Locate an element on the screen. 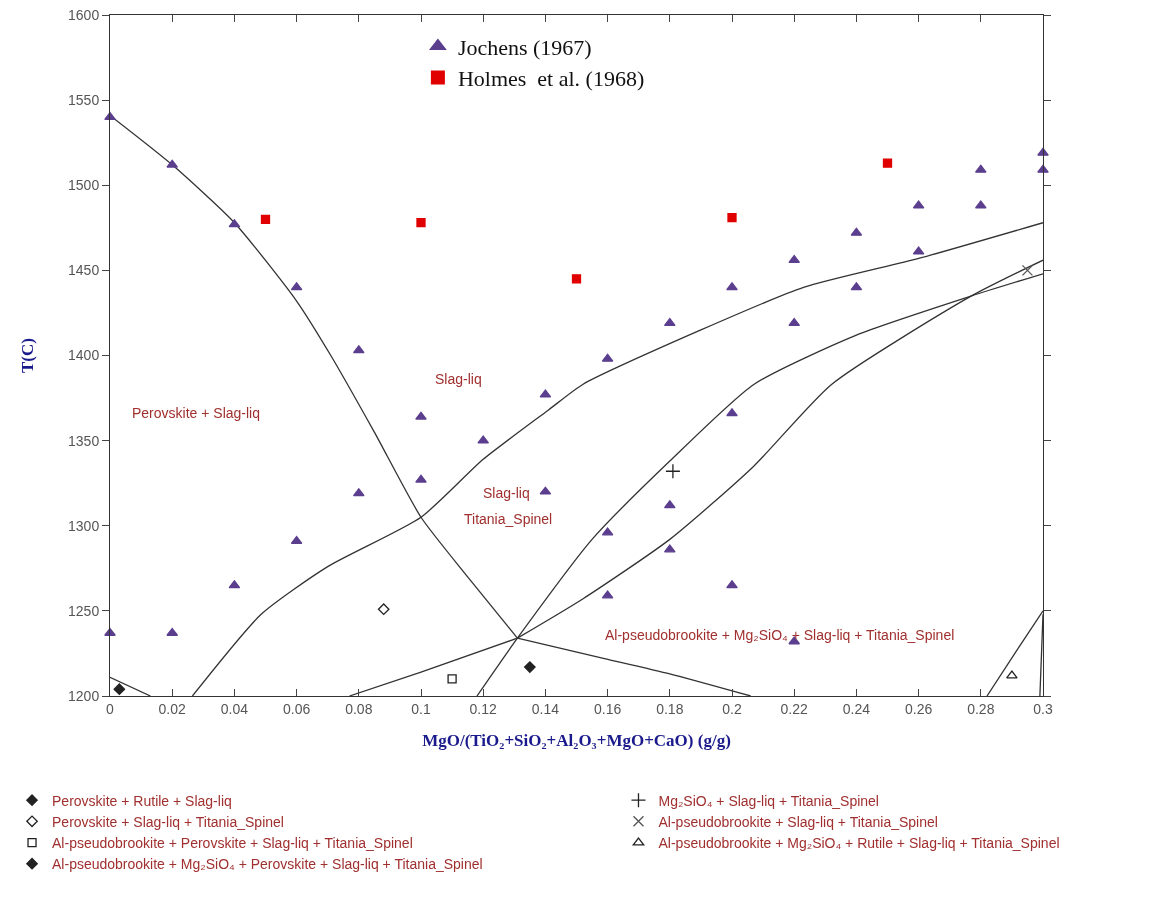 Image resolution: width=1173 pixels, height=897 pixels. y-tick-label: 1200 is located at coordinates (84, 695).